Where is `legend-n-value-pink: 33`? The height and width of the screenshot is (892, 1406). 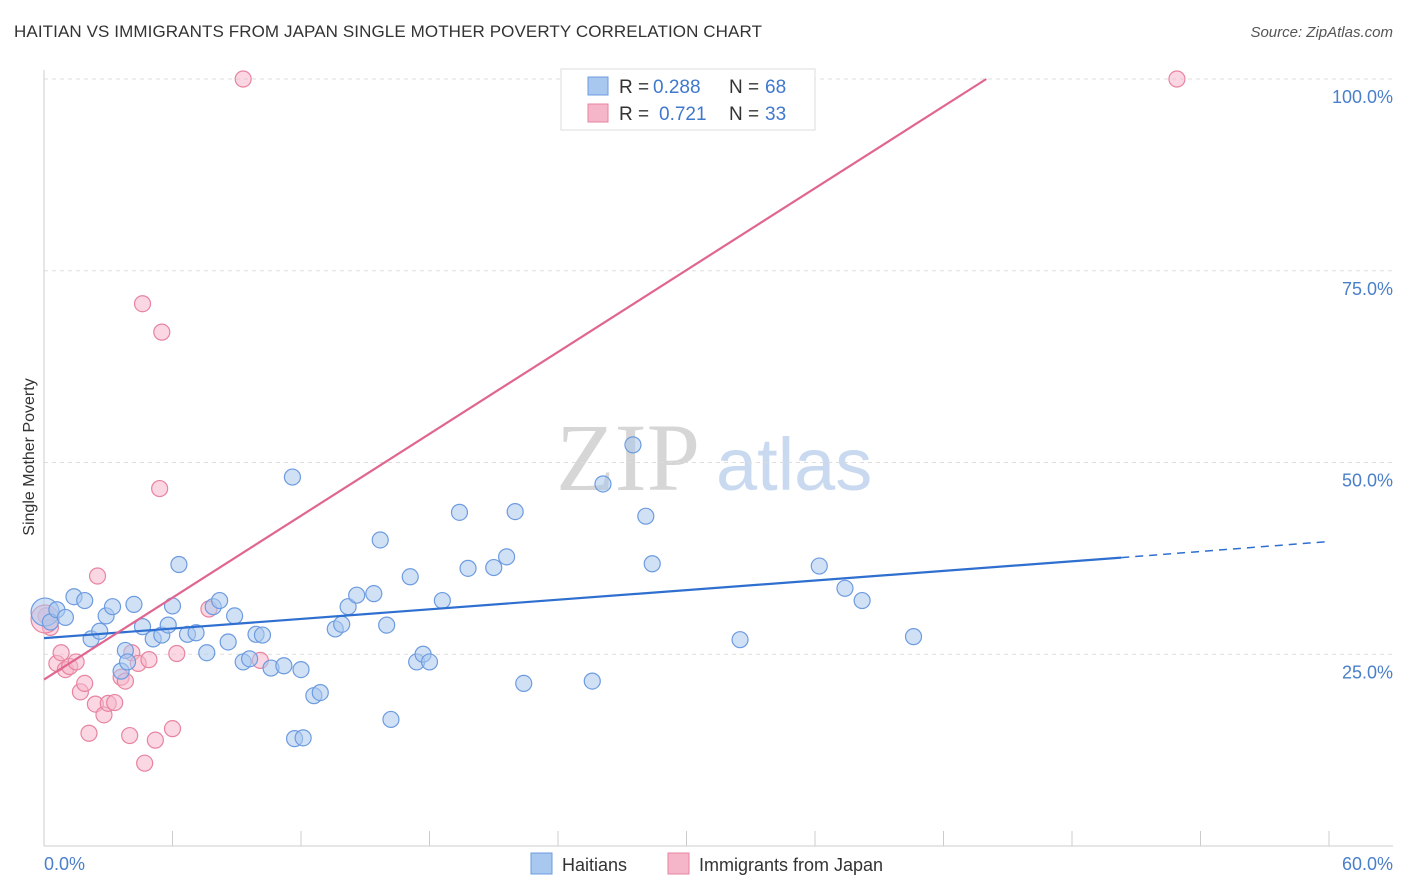 legend-n-value-pink: 33 is located at coordinates (775, 114).